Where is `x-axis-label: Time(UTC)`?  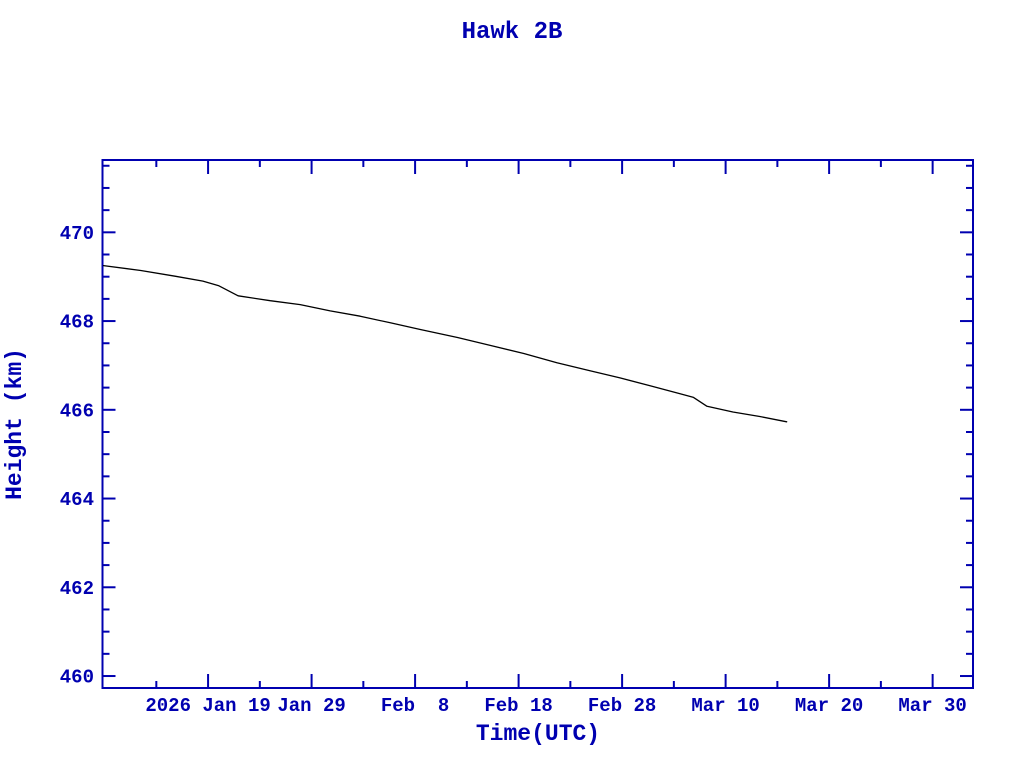 x-axis-label: Time(UTC) is located at coordinates (538, 734).